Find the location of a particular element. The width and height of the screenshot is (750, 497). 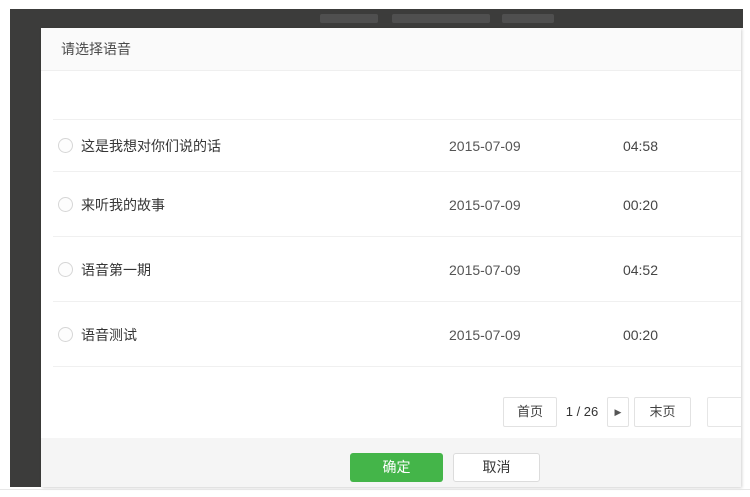

dialog-footer: 确定 取消 is located at coordinates (391, 462).